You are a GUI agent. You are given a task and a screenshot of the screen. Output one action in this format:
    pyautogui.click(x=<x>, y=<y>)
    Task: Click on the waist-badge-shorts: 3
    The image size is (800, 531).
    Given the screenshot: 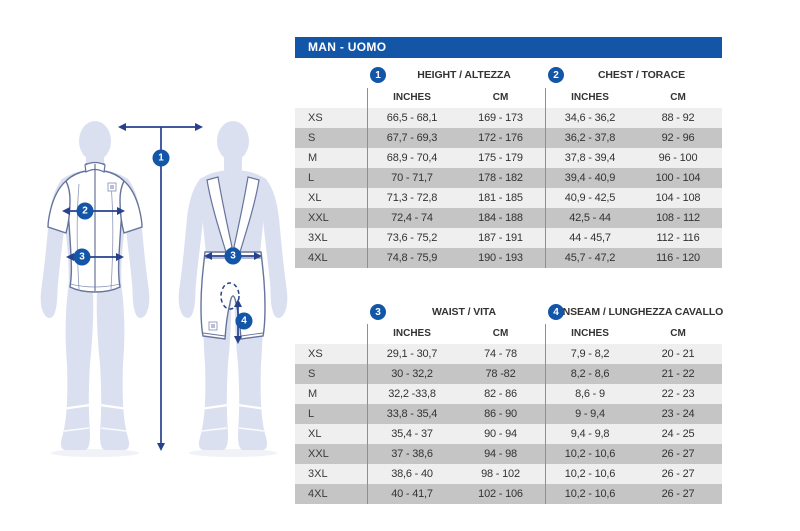 What is the action you would take?
    pyautogui.click(x=233, y=256)
    